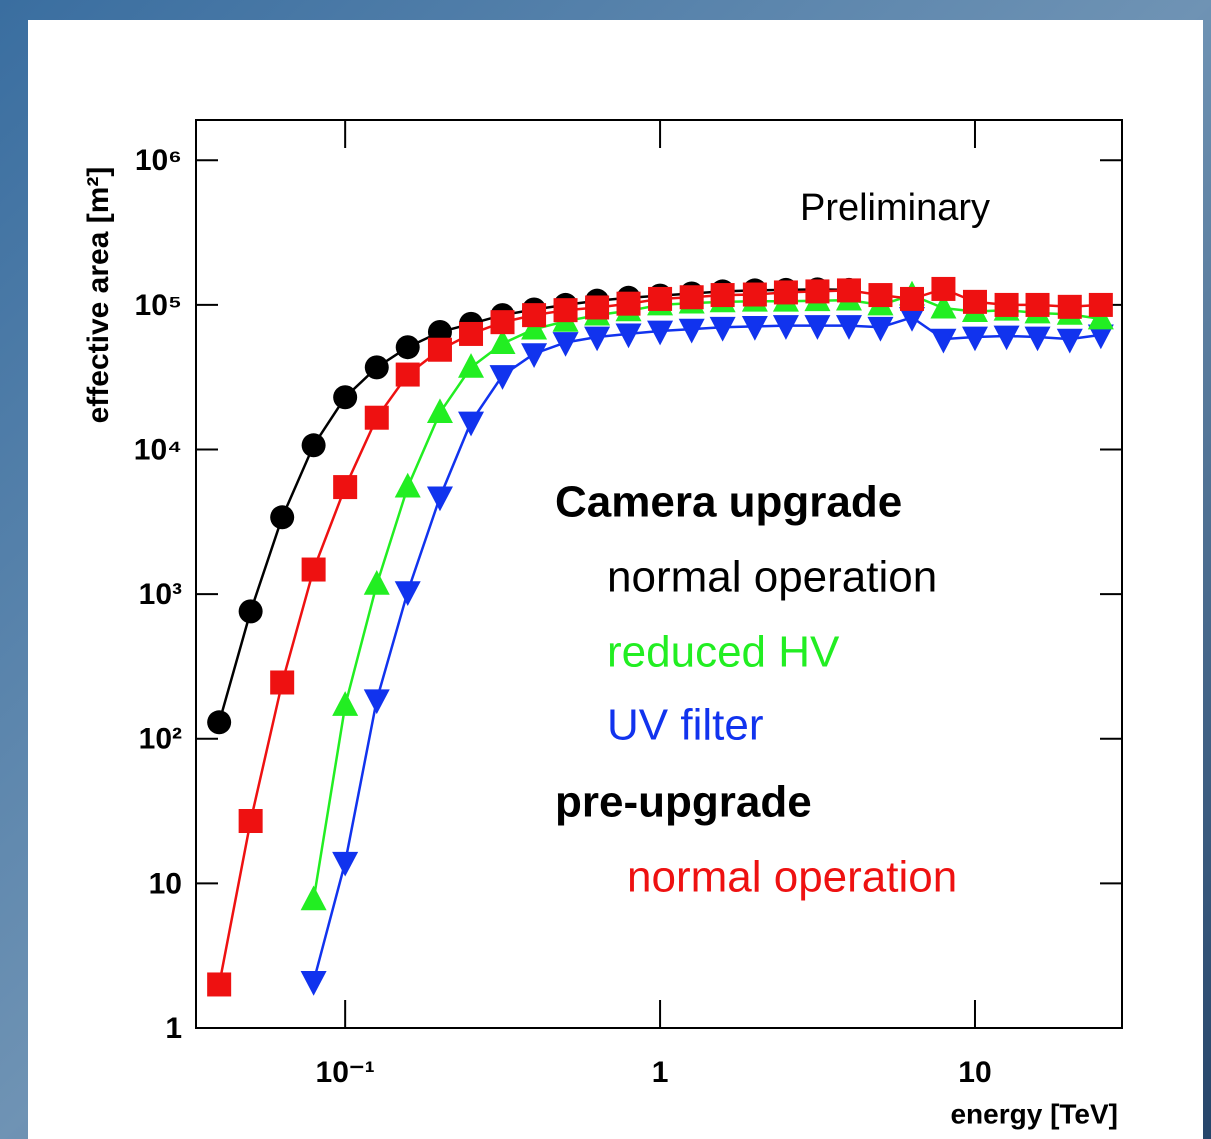 This screenshot has height=1139, width=1211. I want to click on y-tick-label: 10², so click(160, 739).